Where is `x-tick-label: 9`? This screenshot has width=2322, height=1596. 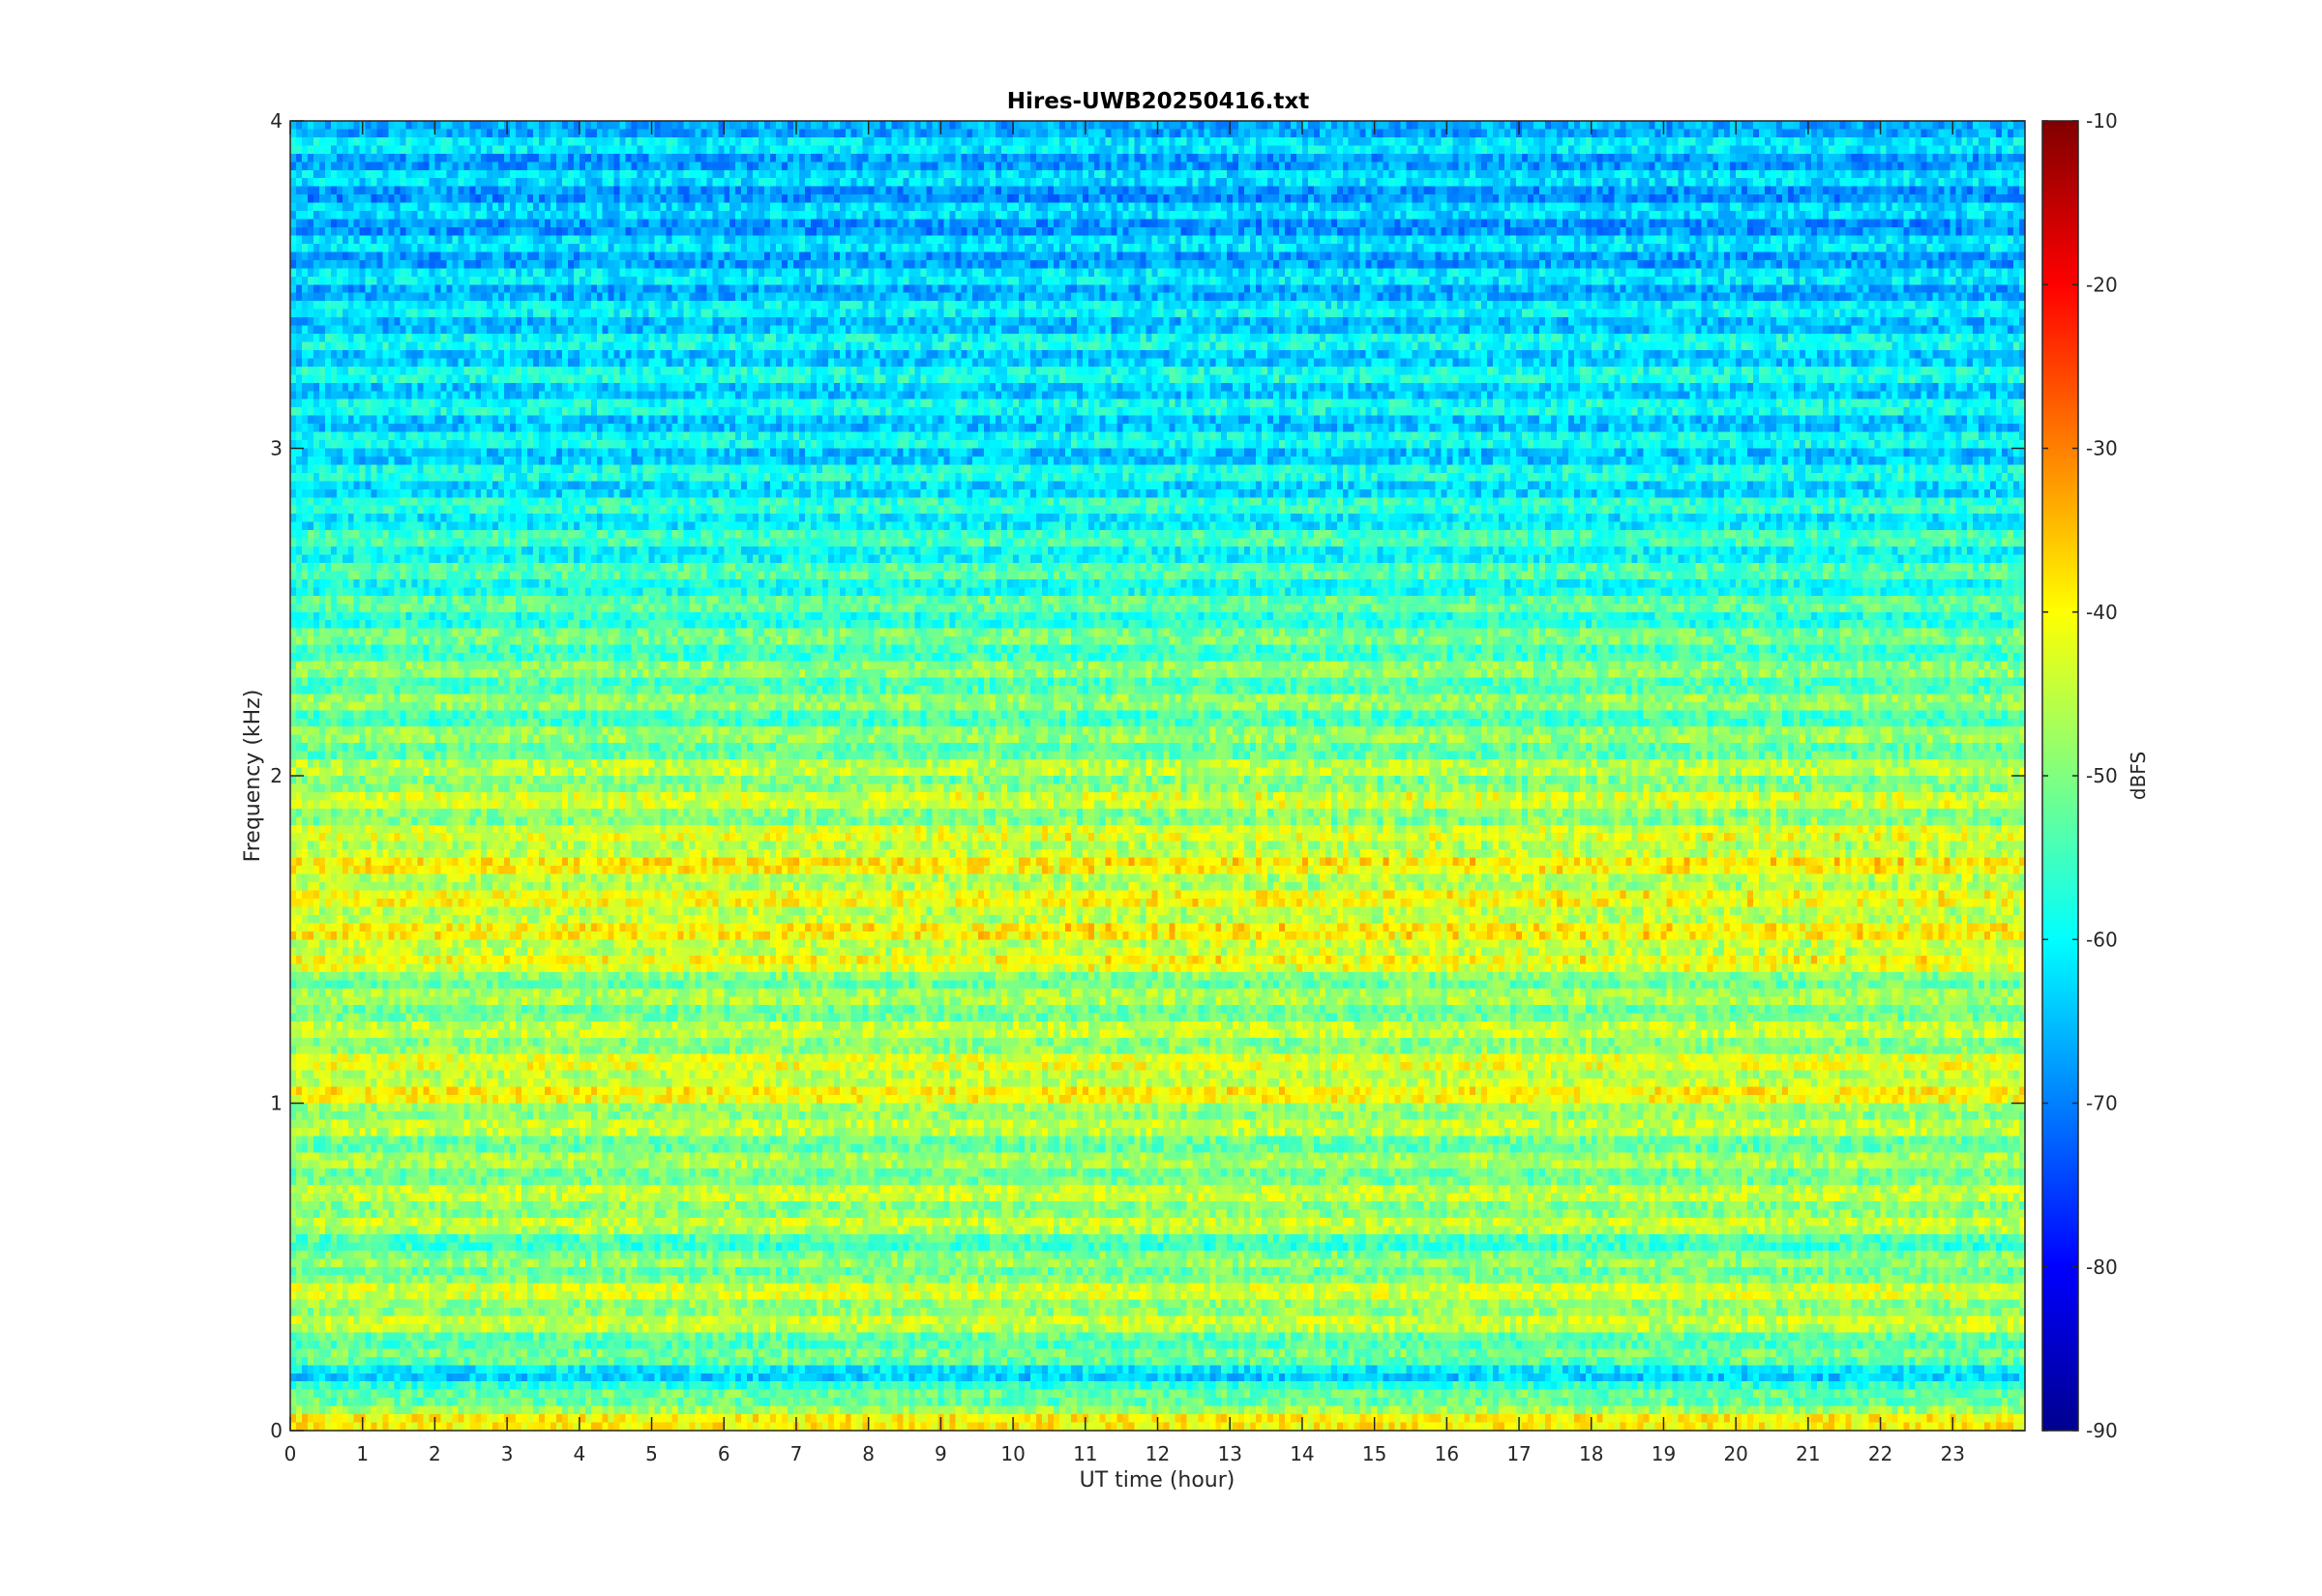
x-tick-label: 9 is located at coordinates (941, 1453).